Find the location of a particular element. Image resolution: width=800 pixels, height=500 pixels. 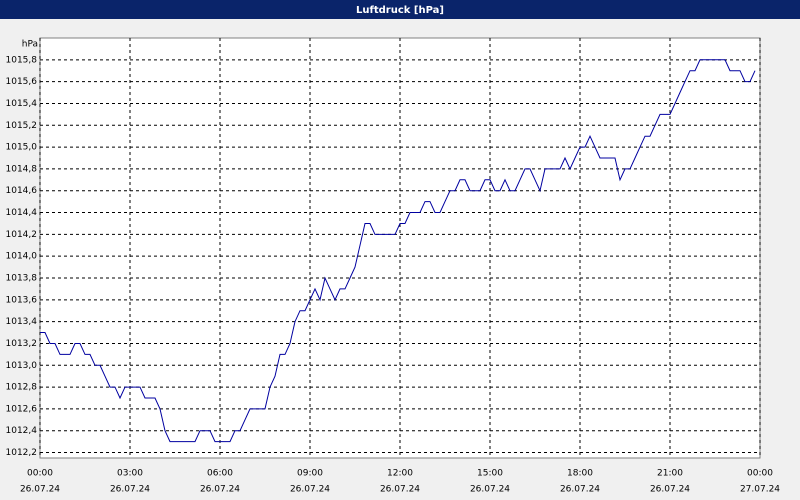

x-tick-label: 12:00 is located at coordinates (400, 474).